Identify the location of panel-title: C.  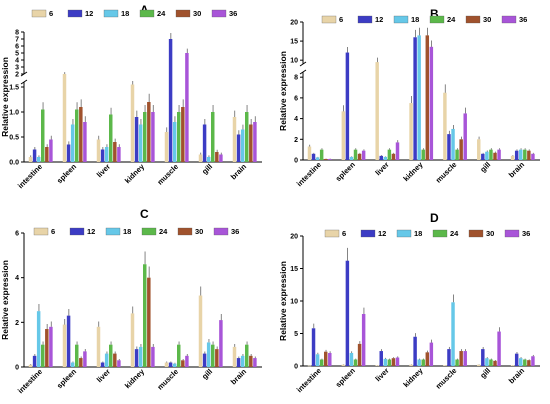
(144, 214).